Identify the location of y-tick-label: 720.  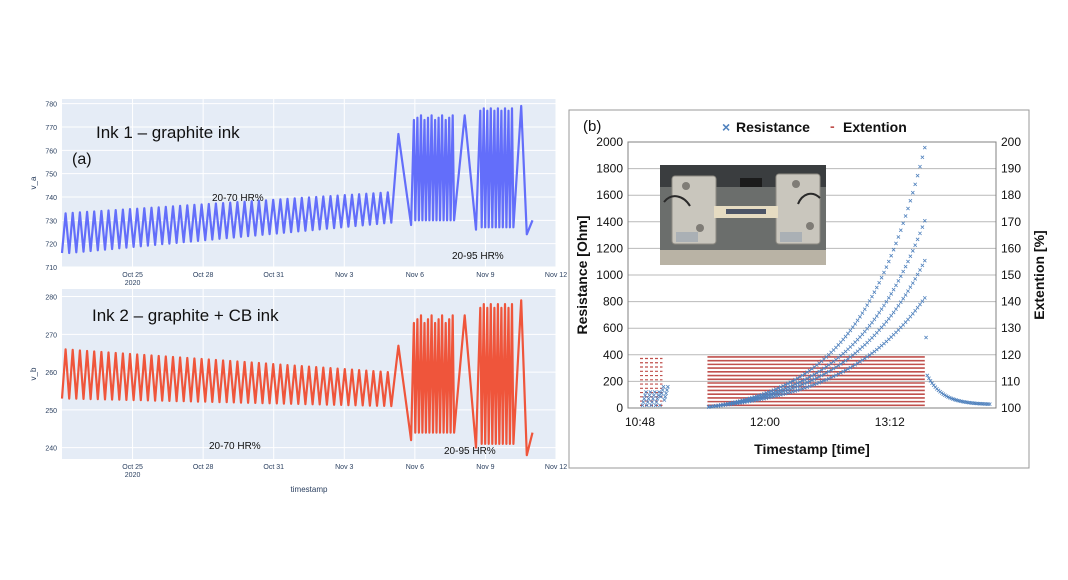
(51, 245).